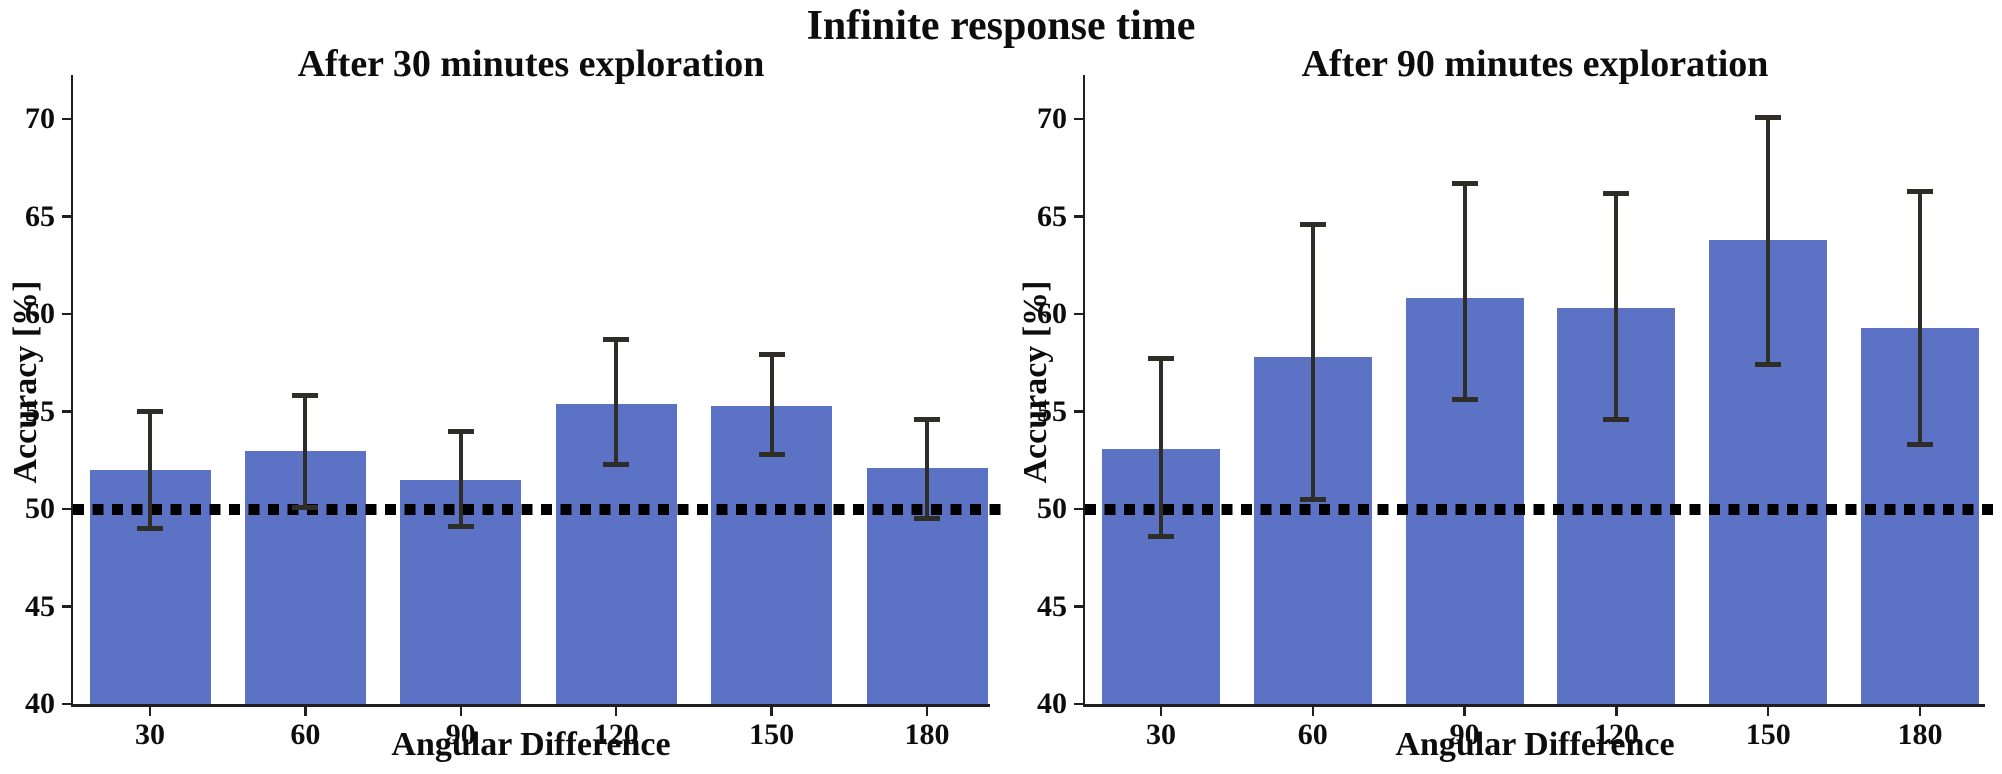 This screenshot has width=2002, height=774. What do you see at coordinates (1535, 744) in the screenshot?
I see `right-x-axis-label: Angular Difference` at bounding box center [1535, 744].